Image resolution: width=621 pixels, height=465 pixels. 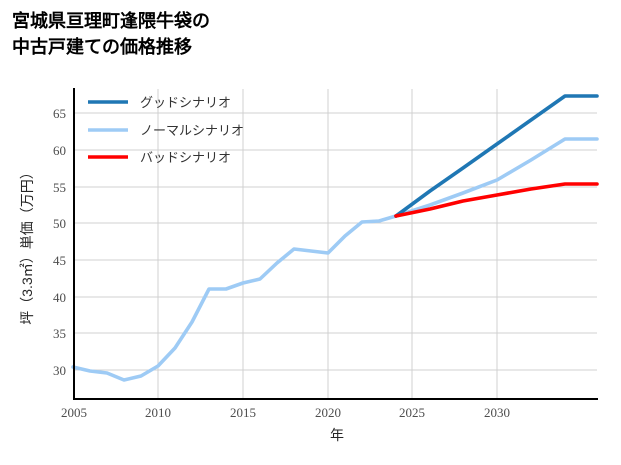 I want to click on y-tick-label: 50, so click(x=59, y=223).